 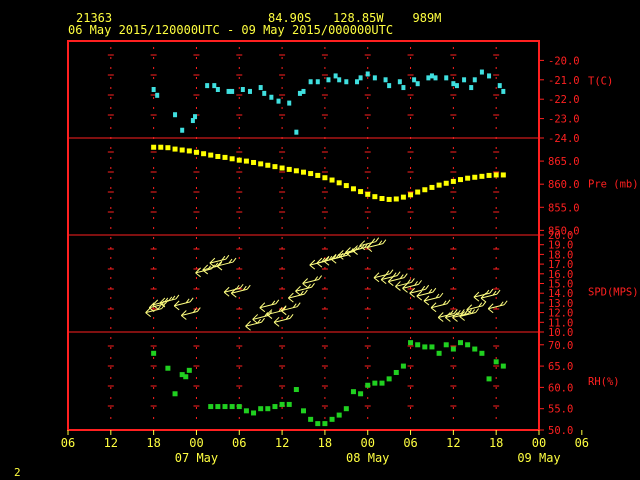 I want to click on station-id: 21363, so click(x=94, y=18).